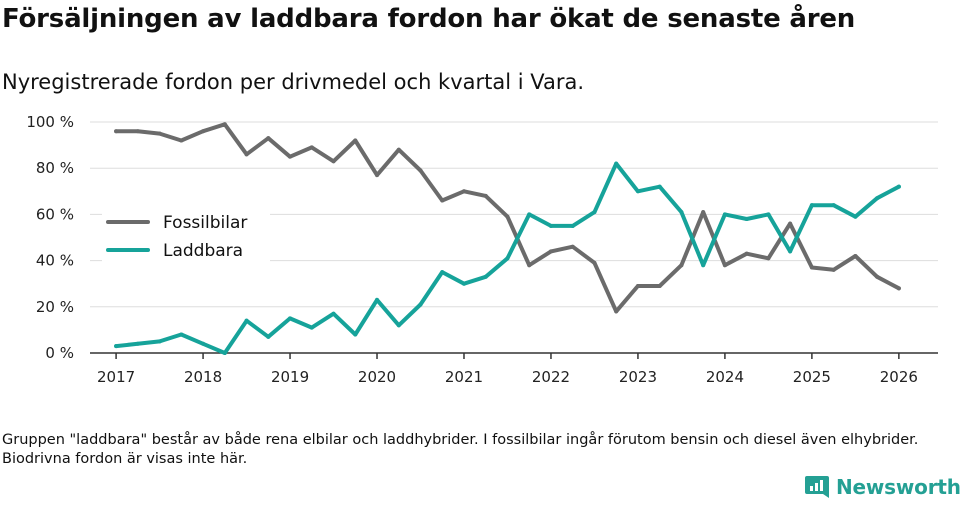 The height and width of the screenshot is (505, 960). Describe the element at coordinates (638, 377) in the screenshot. I see `x-tick-label: 2023` at that location.